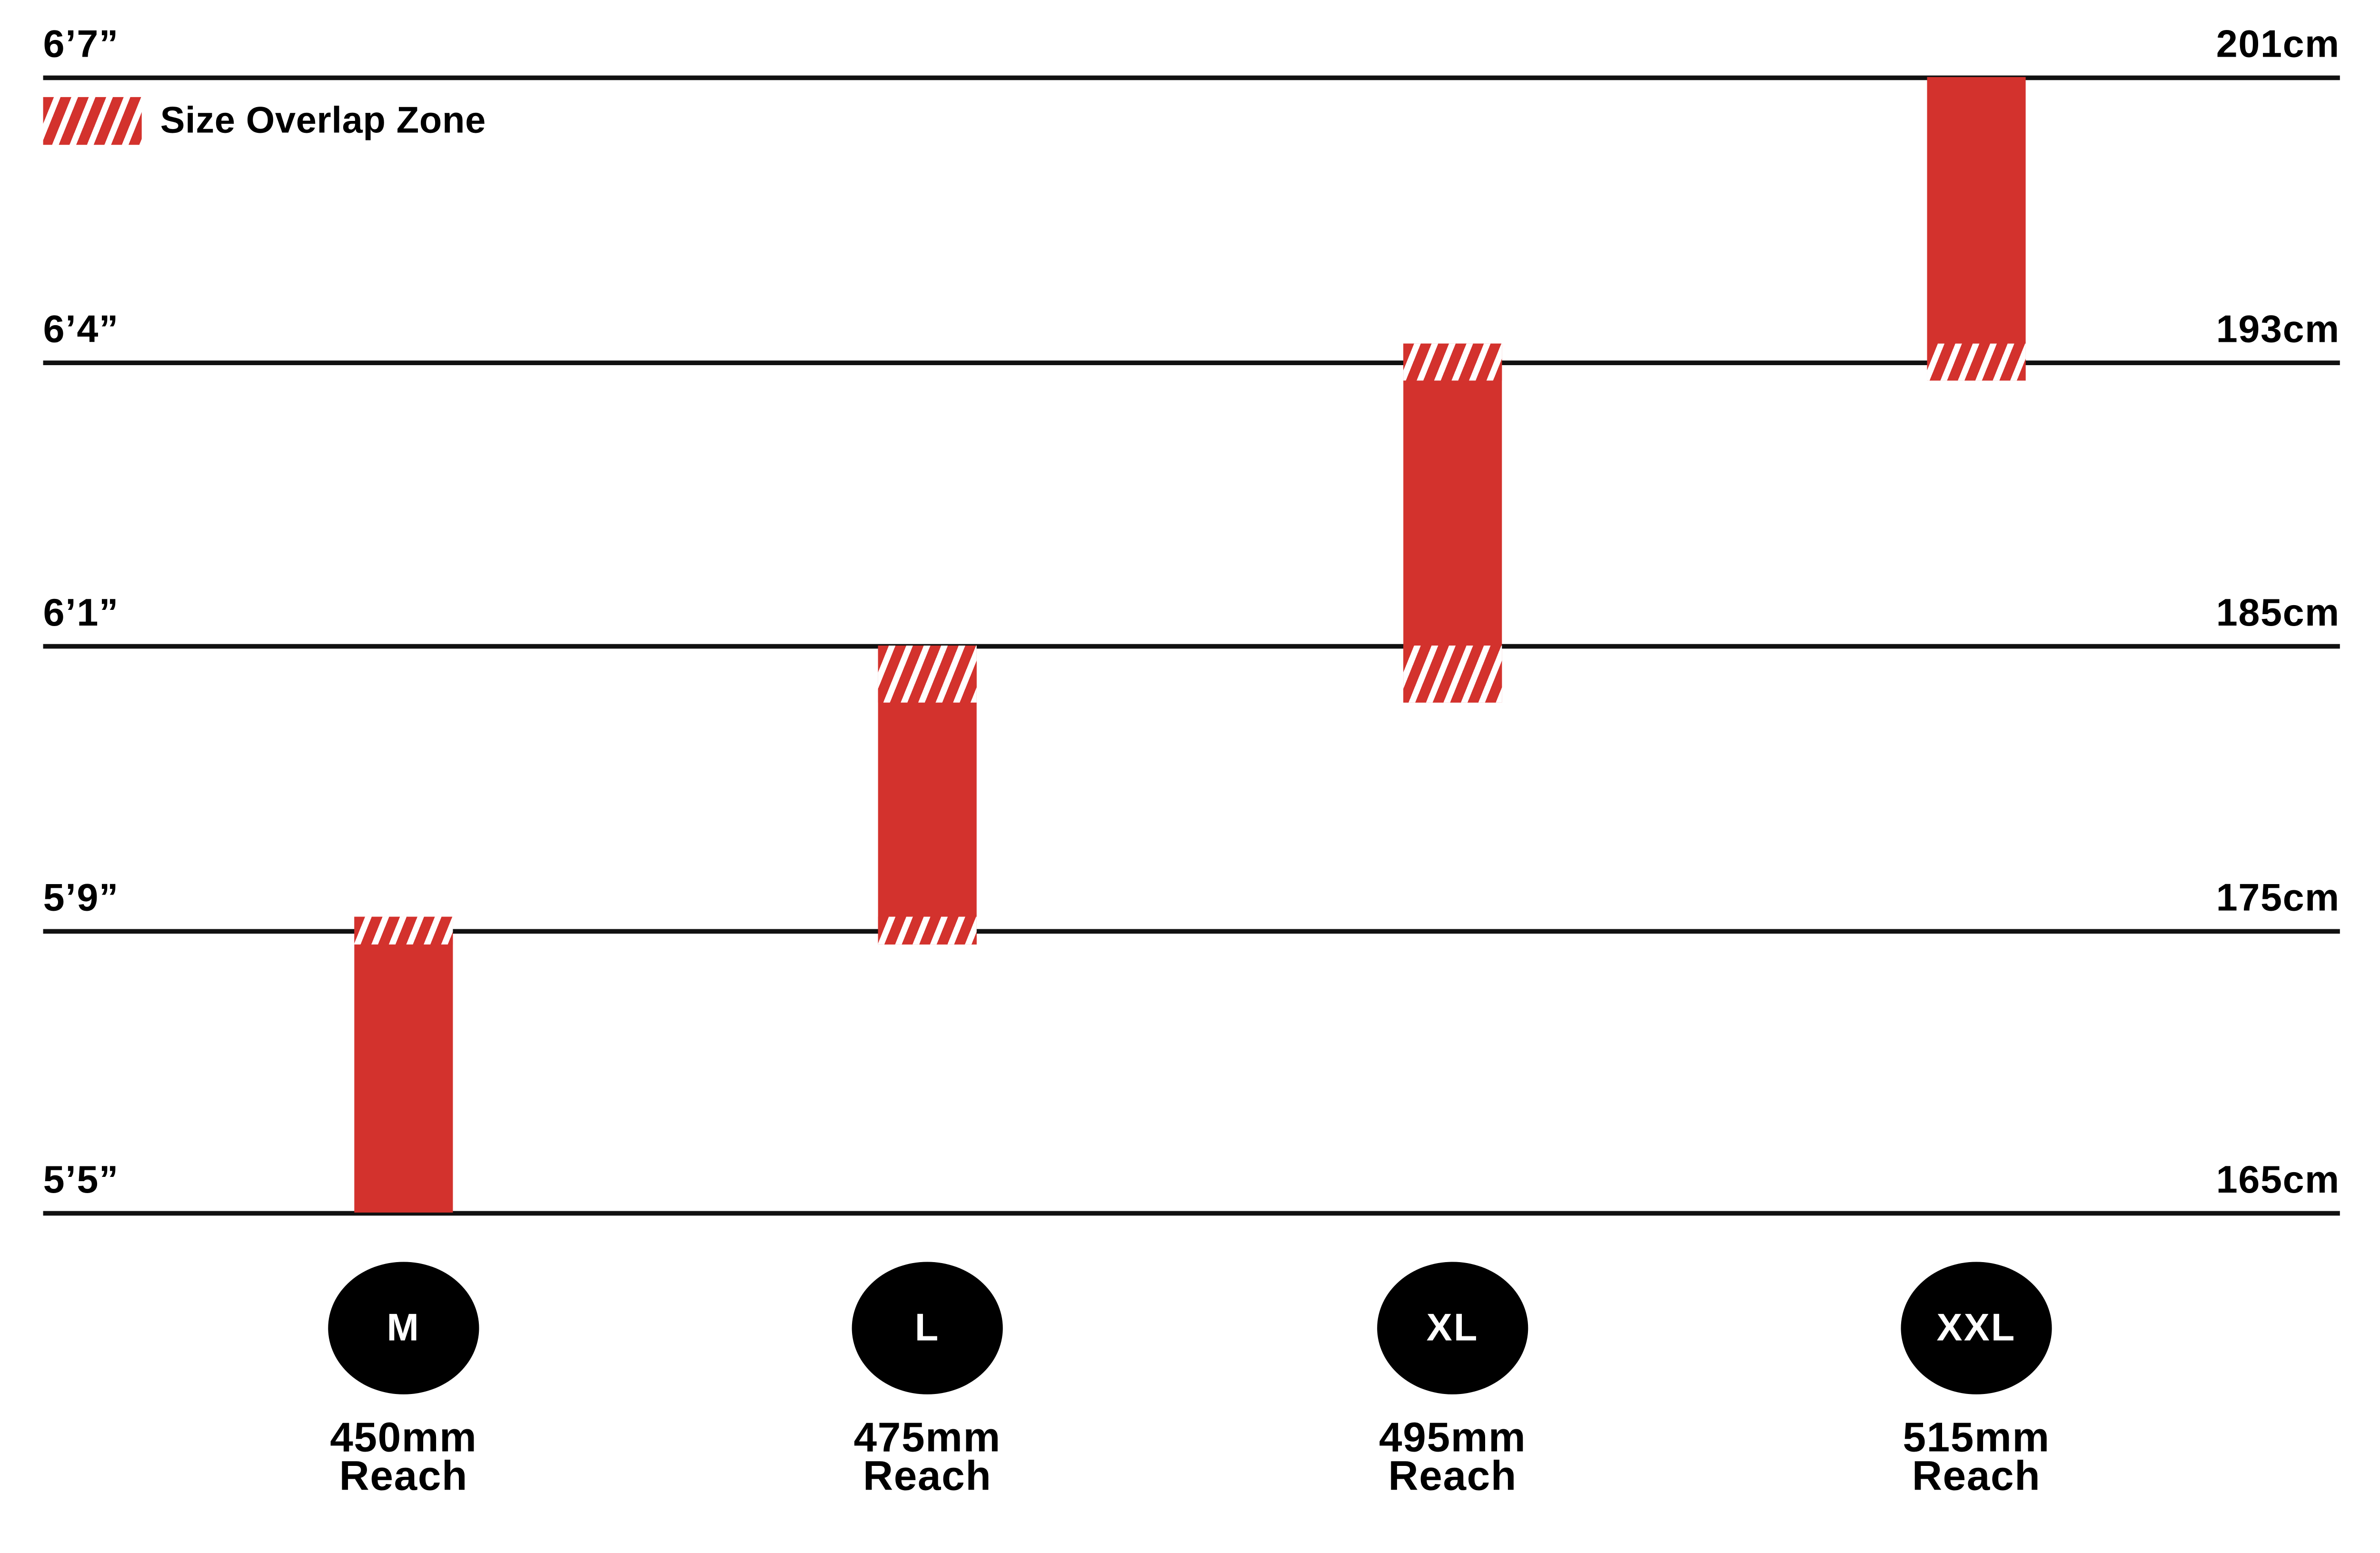 The width and height of the screenshot is (2380, 1553). I want to click on overlap-zone-bottom-xxl, so click(1976, 362).